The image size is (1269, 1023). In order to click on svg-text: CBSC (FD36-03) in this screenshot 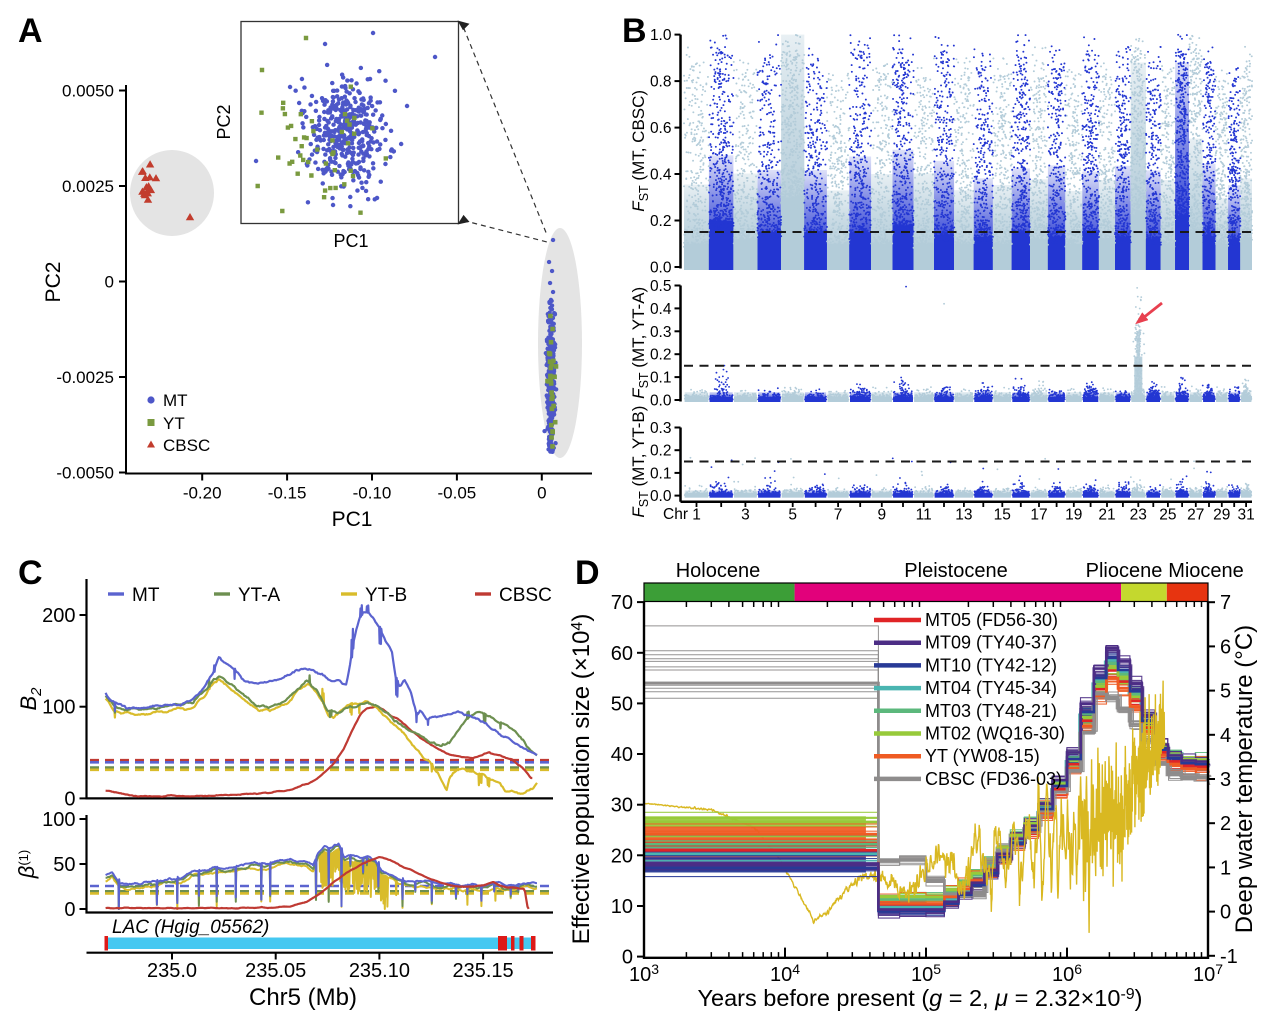, I will do `click(993, 779)`.